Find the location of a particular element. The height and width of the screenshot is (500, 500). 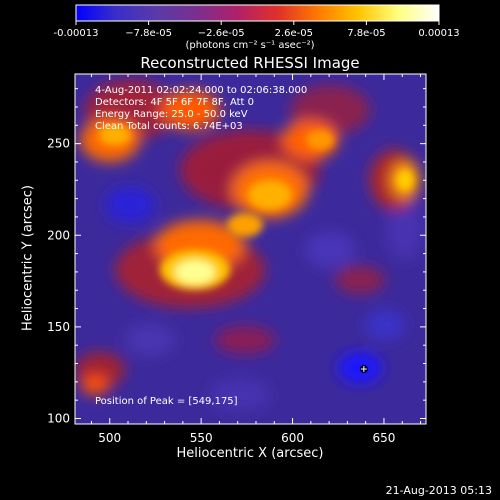

colorbar-unit-label: (photons cm⁻² s⁻¹ asec⁻²) is located at coordinates (250, 45).